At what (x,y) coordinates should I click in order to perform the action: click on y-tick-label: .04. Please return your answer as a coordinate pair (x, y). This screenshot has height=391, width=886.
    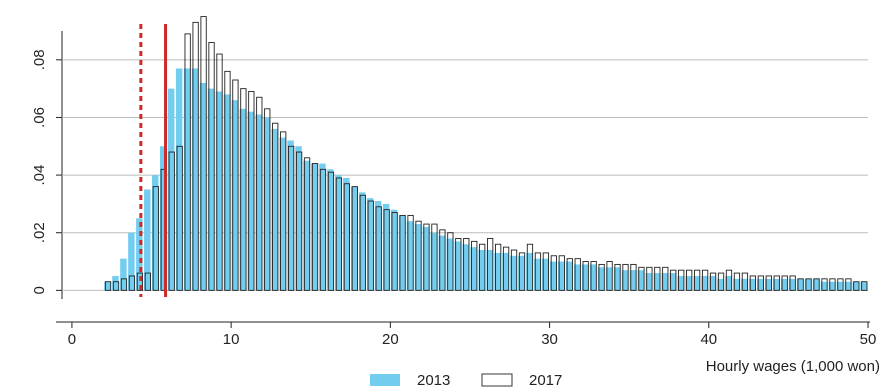
    Looking at the image, I should click on (39, 175).